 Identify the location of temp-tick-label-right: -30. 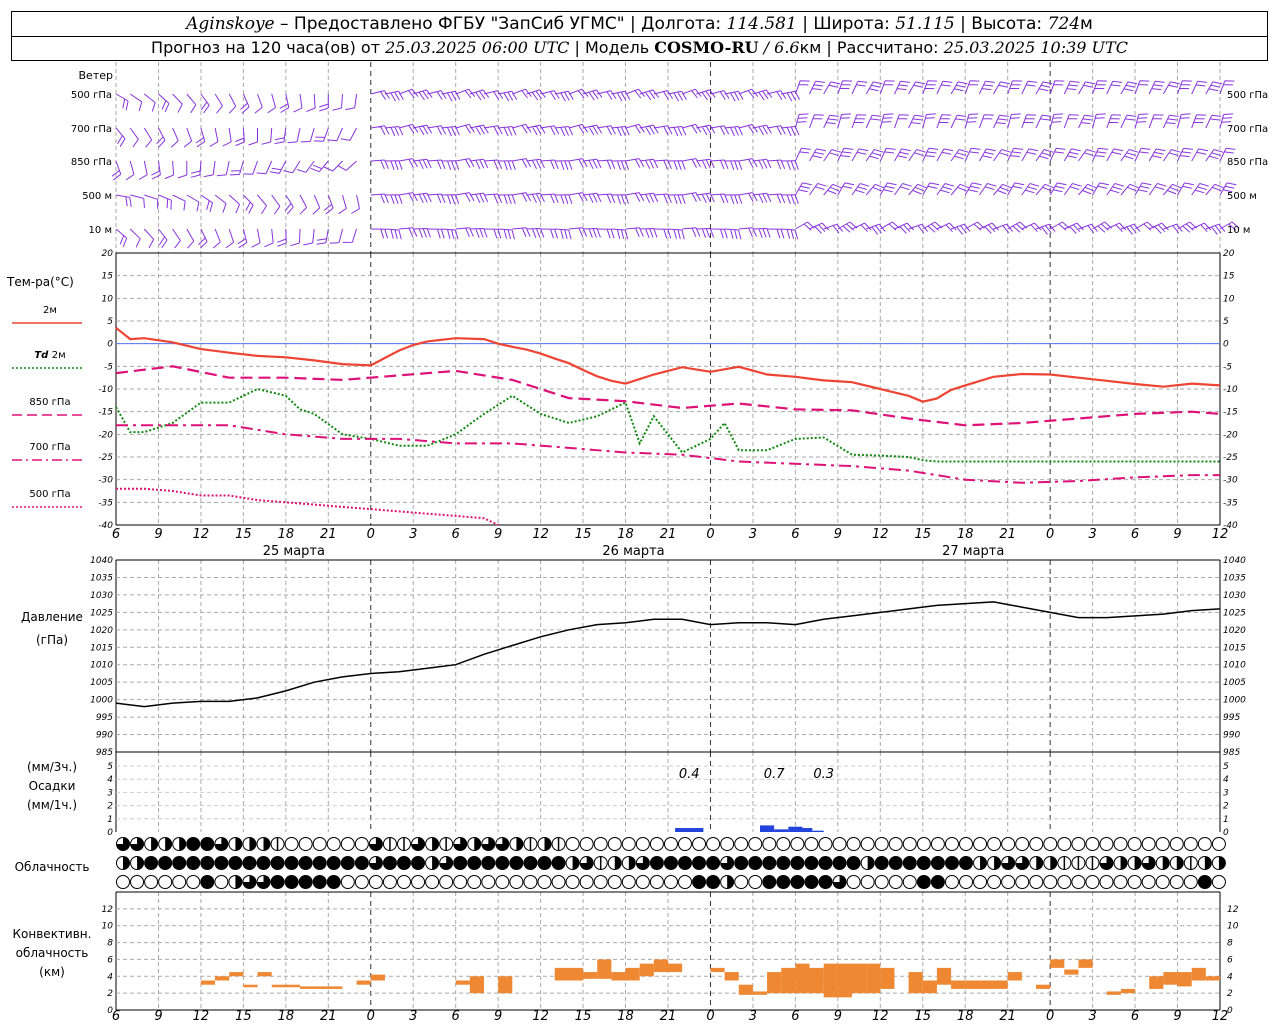
(1230, 481).